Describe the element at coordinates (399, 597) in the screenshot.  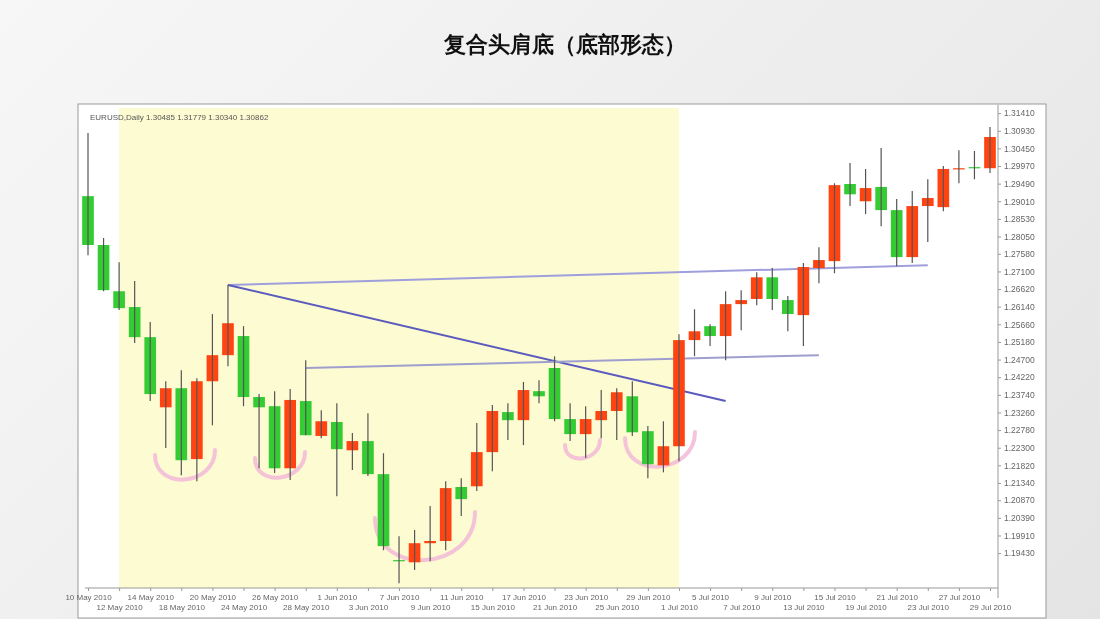
I see `x-tick-label: 7 Jun 2010` at that location.